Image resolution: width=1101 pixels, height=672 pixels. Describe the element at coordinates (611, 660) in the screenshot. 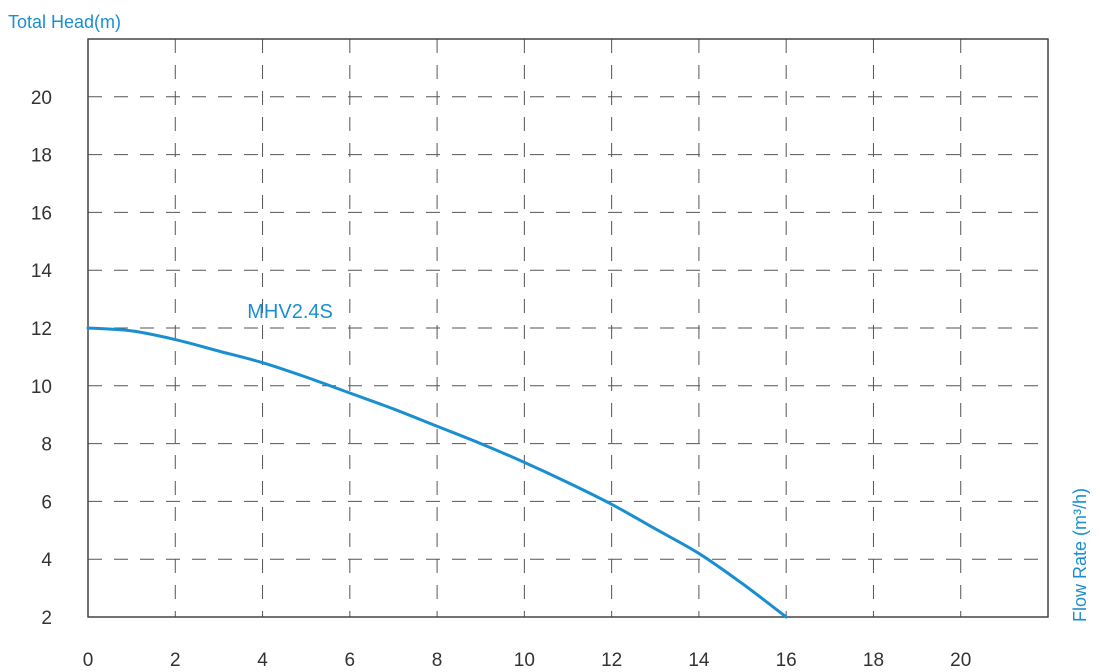

I see `x-tick-label: 12` at that location.